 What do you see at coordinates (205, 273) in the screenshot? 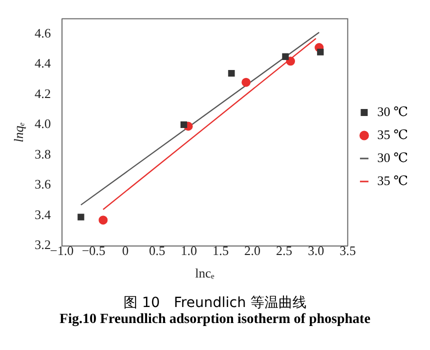
I see `x-axis-title: lncₑ` at bounding box center [205, 273].